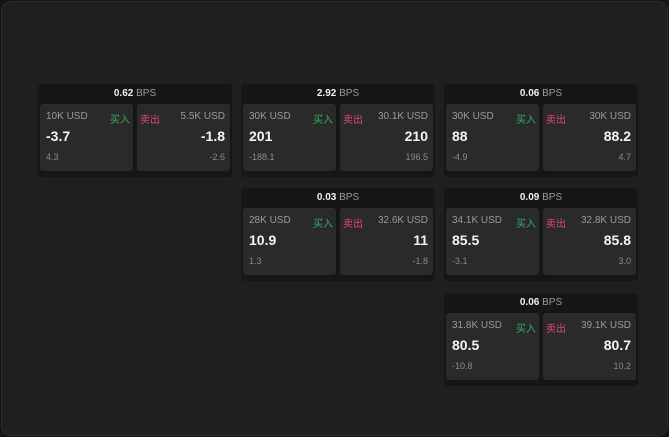  Describe the element at coordinates (386, 241) in the screenshot. I see `sell-button: 卖出 32.6K USD 11 -1.8` at that location.